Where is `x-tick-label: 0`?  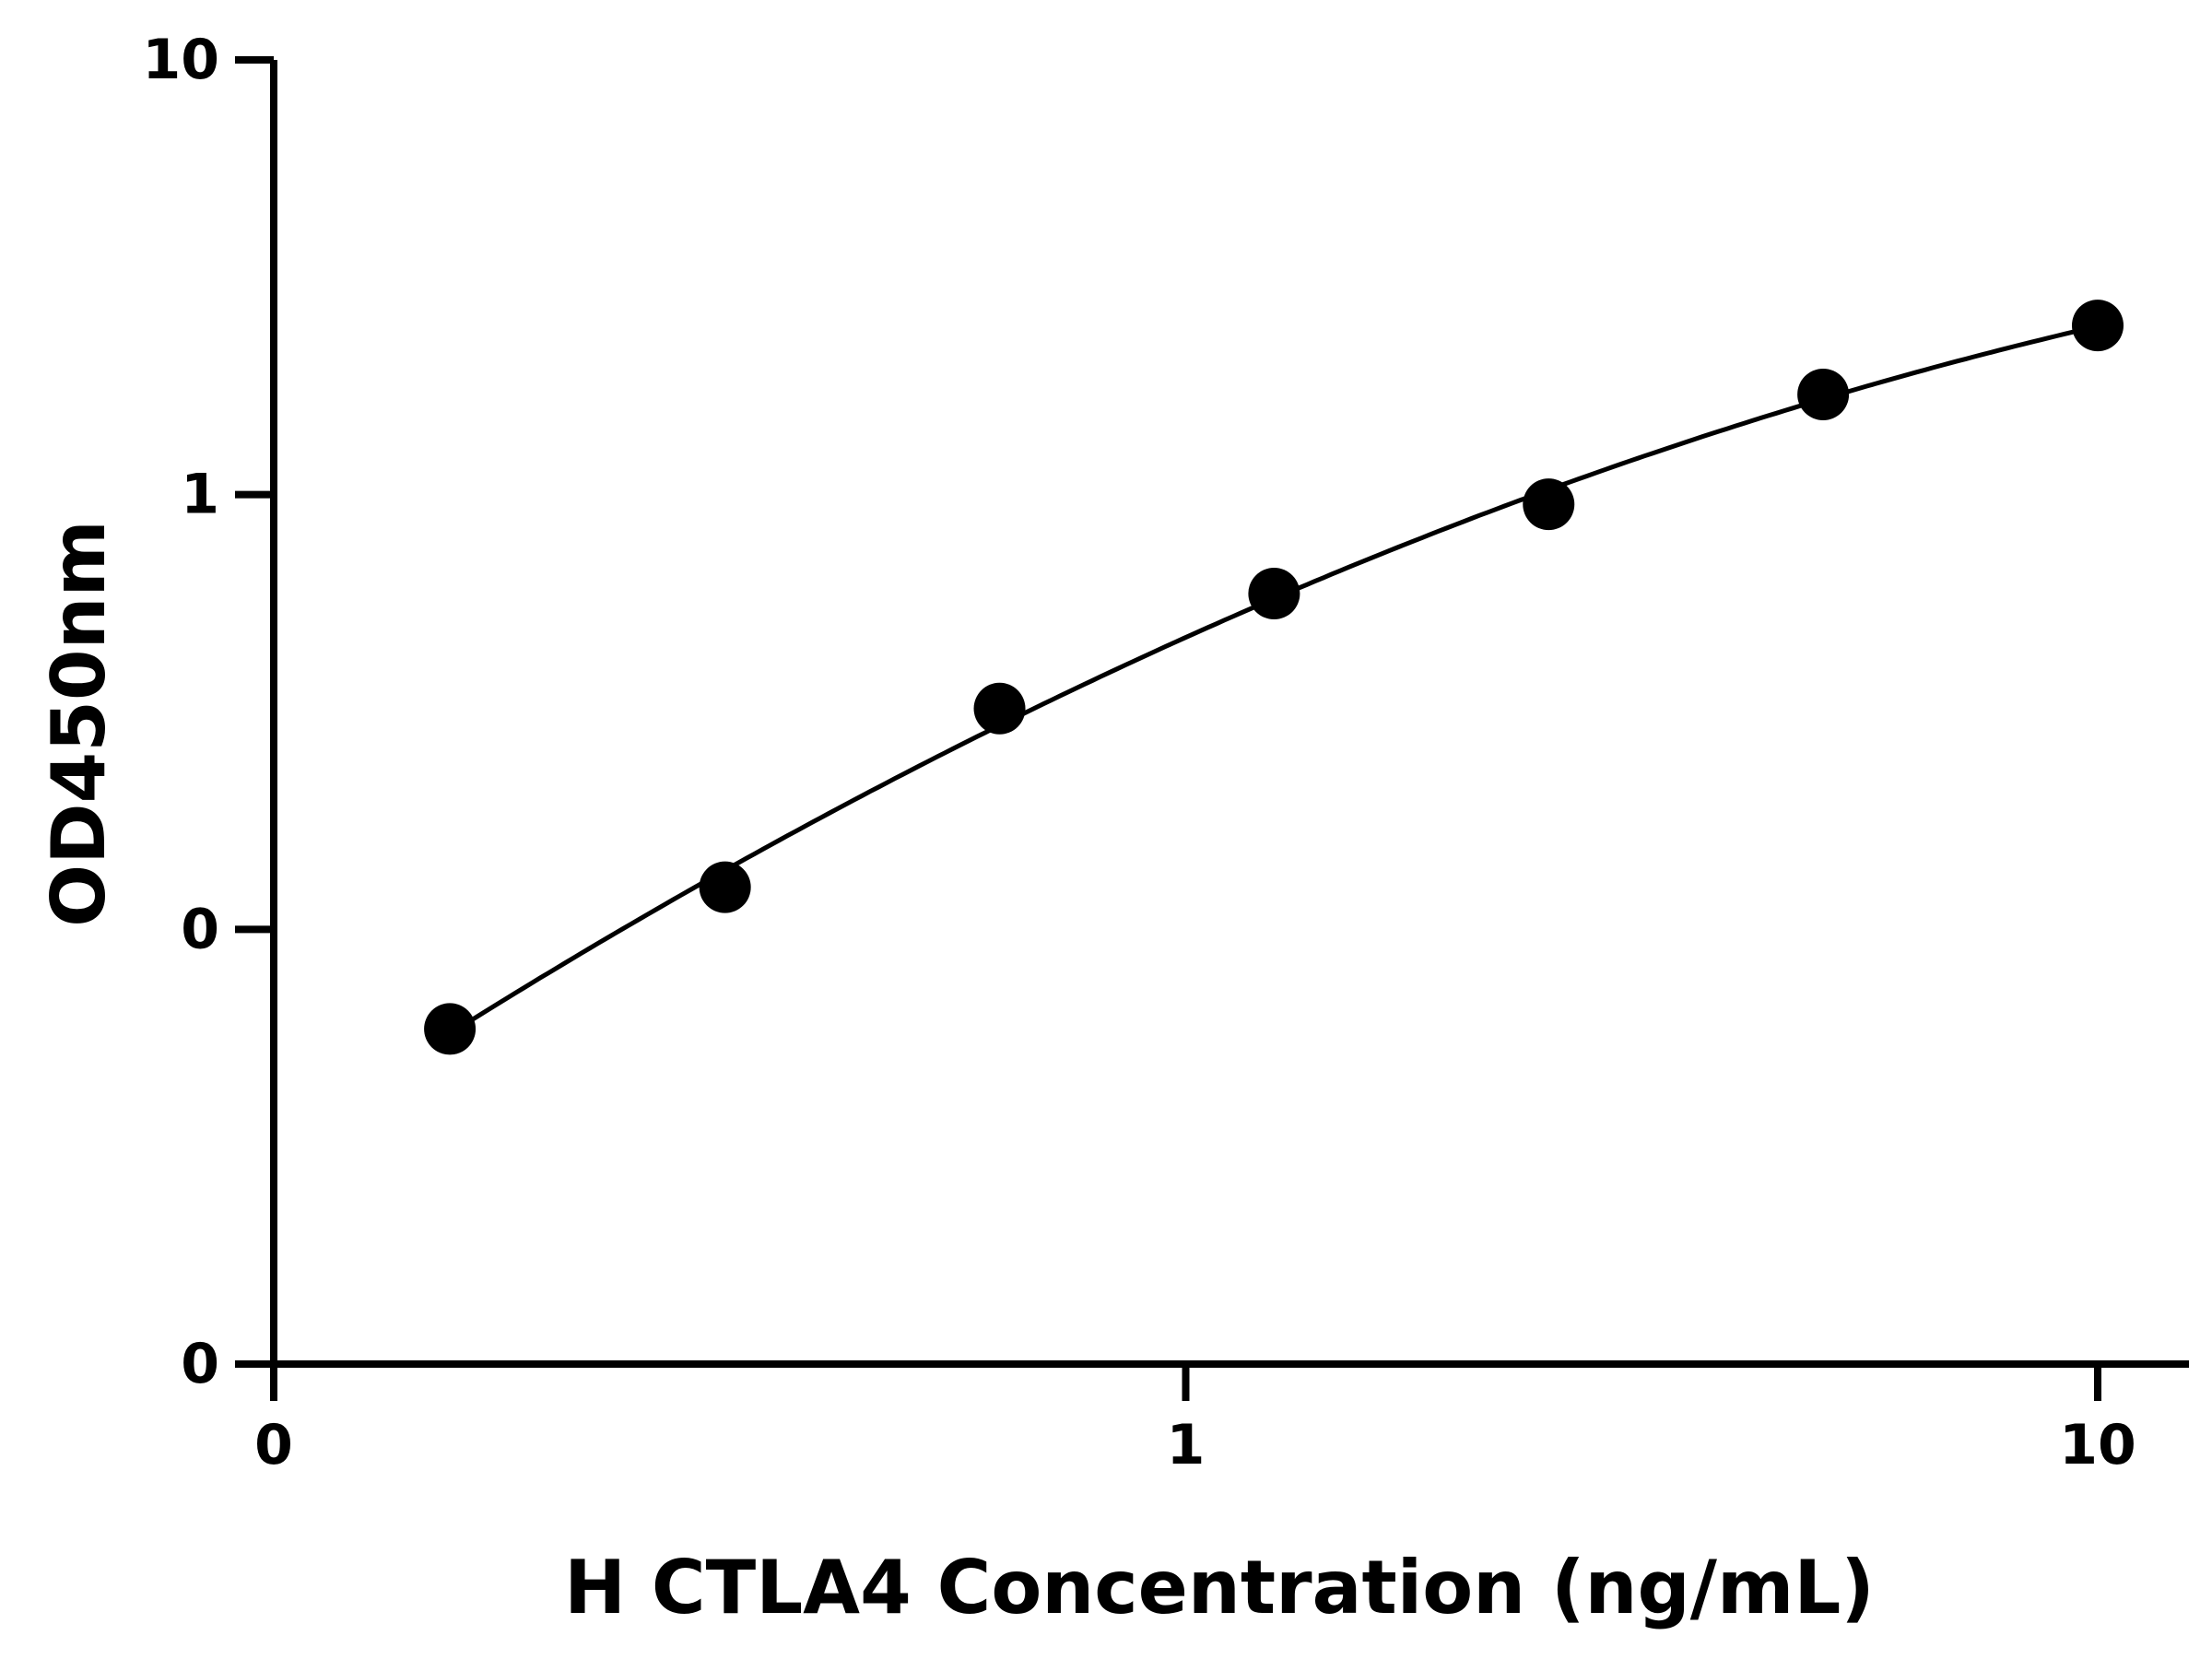 x-tick-label: 0 is located at coordinates (273, 1445).